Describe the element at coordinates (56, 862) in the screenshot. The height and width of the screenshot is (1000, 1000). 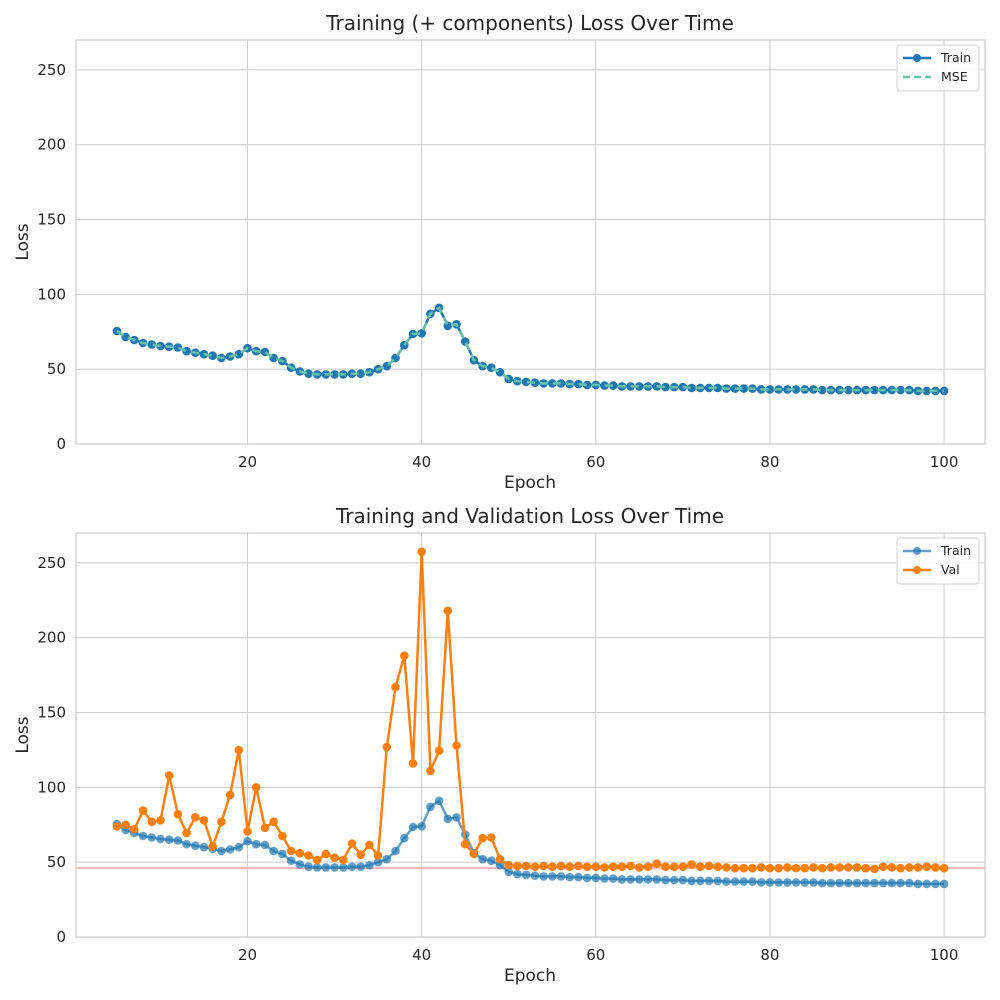
I see `bottom-y-tick-label: 50` at that location.